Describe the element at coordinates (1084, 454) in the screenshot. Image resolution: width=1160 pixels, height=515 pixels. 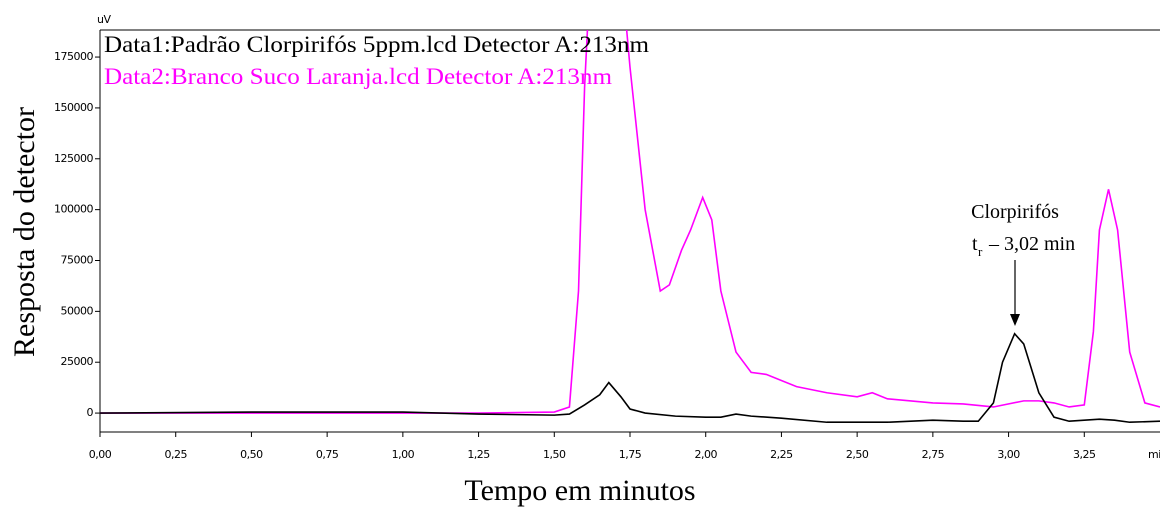
I see `x-tick-label: 3,25` at that location.